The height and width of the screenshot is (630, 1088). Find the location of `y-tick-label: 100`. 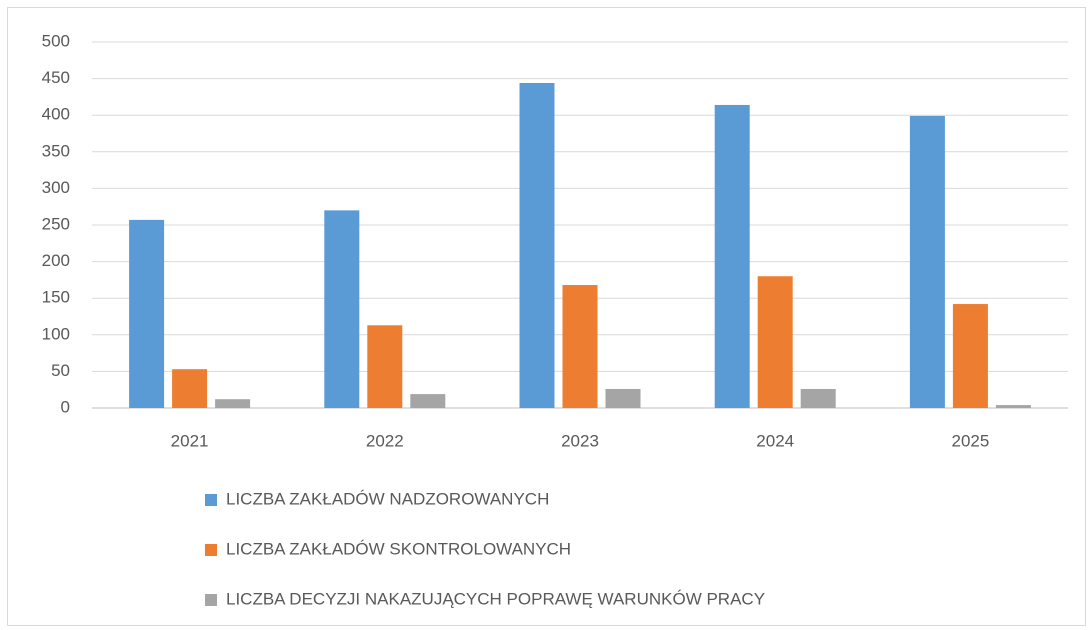

y-tick-label: 100 is located at coordinates (56, 333).